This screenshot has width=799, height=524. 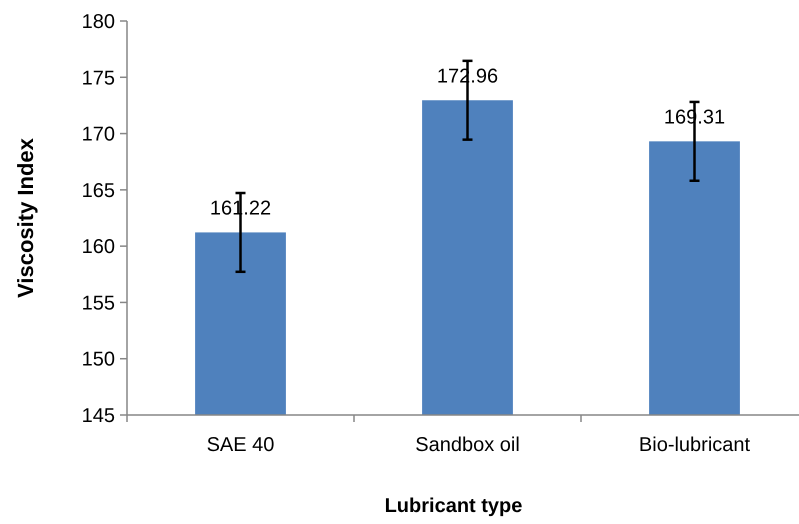 I want to click on x-tick-label: Sandbox oil, so click(x=467, y=445).